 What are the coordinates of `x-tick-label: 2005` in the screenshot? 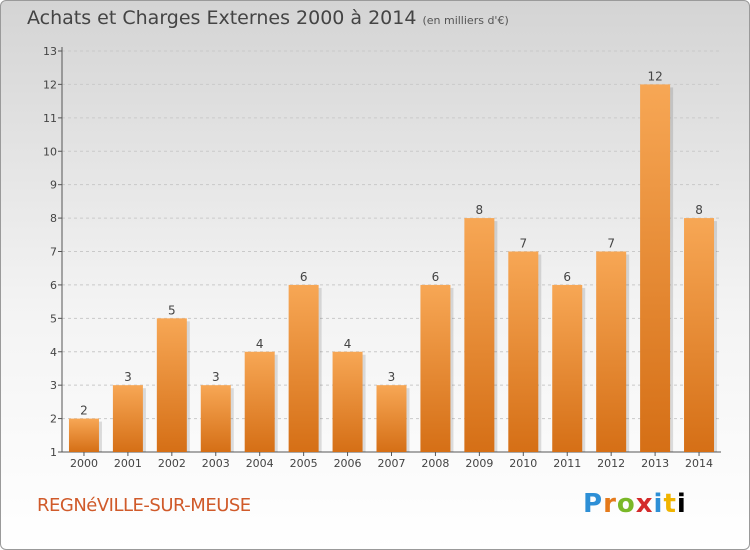 It's located at (304, 463).